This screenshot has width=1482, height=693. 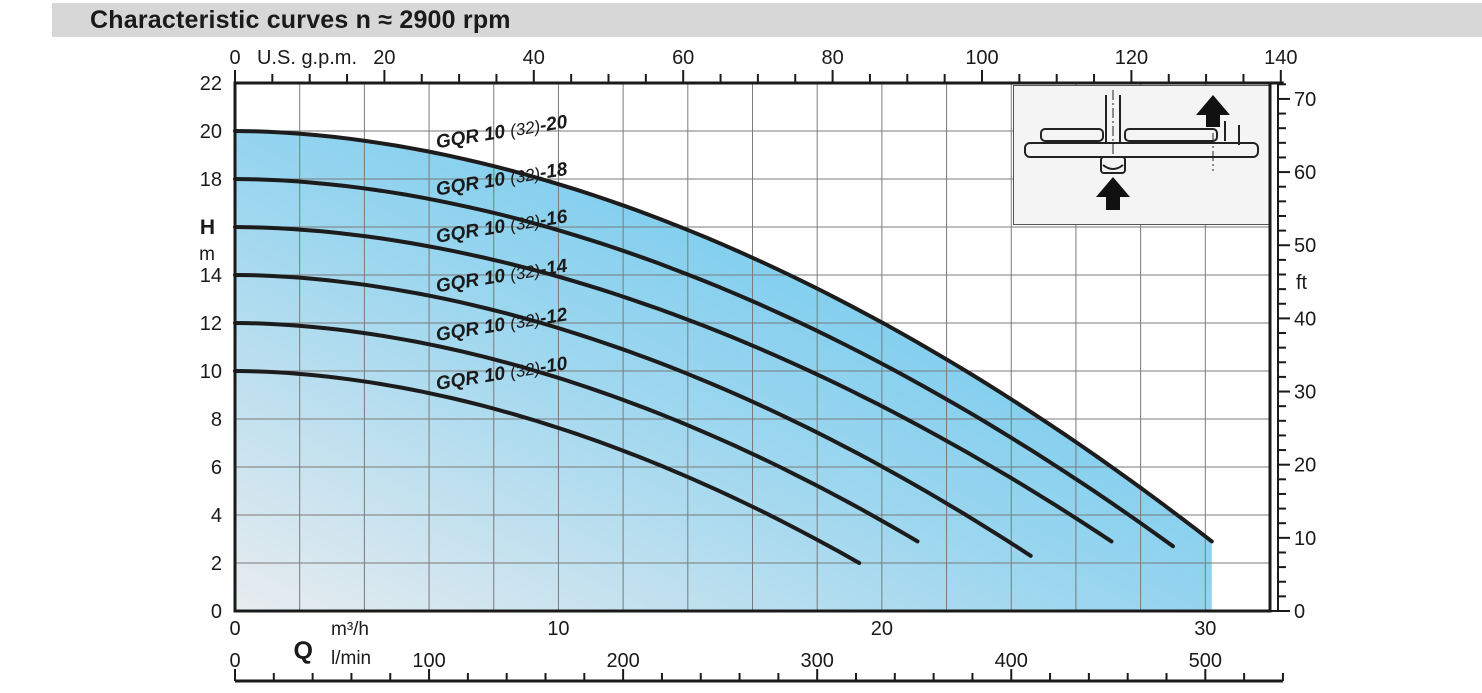 What do you see at coordinates (534, 58) in the screenshot?
I see `top-axis-tick-label: 40` at bounding box center [534, 58].